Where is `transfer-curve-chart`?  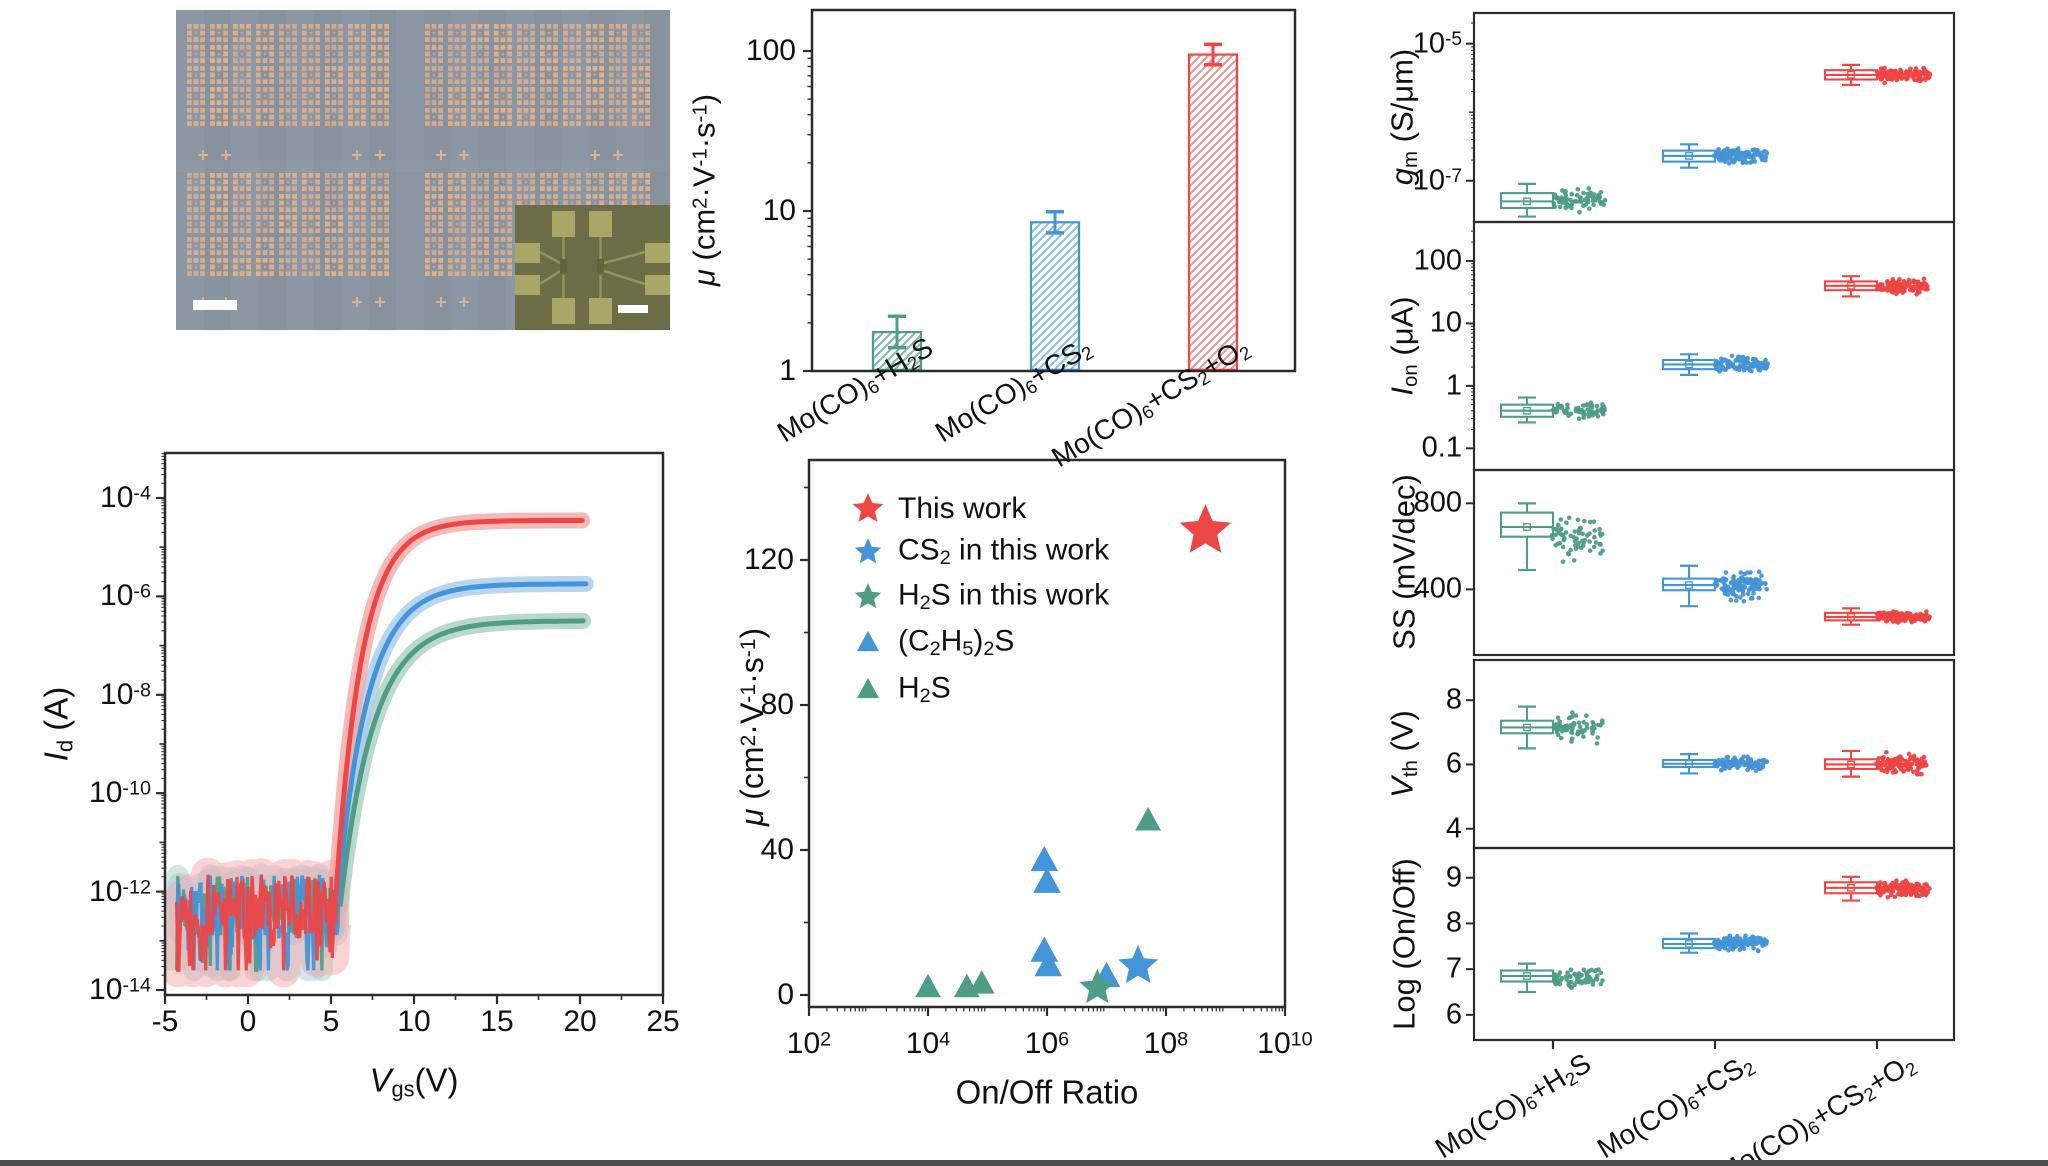
transfer-curve-chart is located at coordinates (410, 727).